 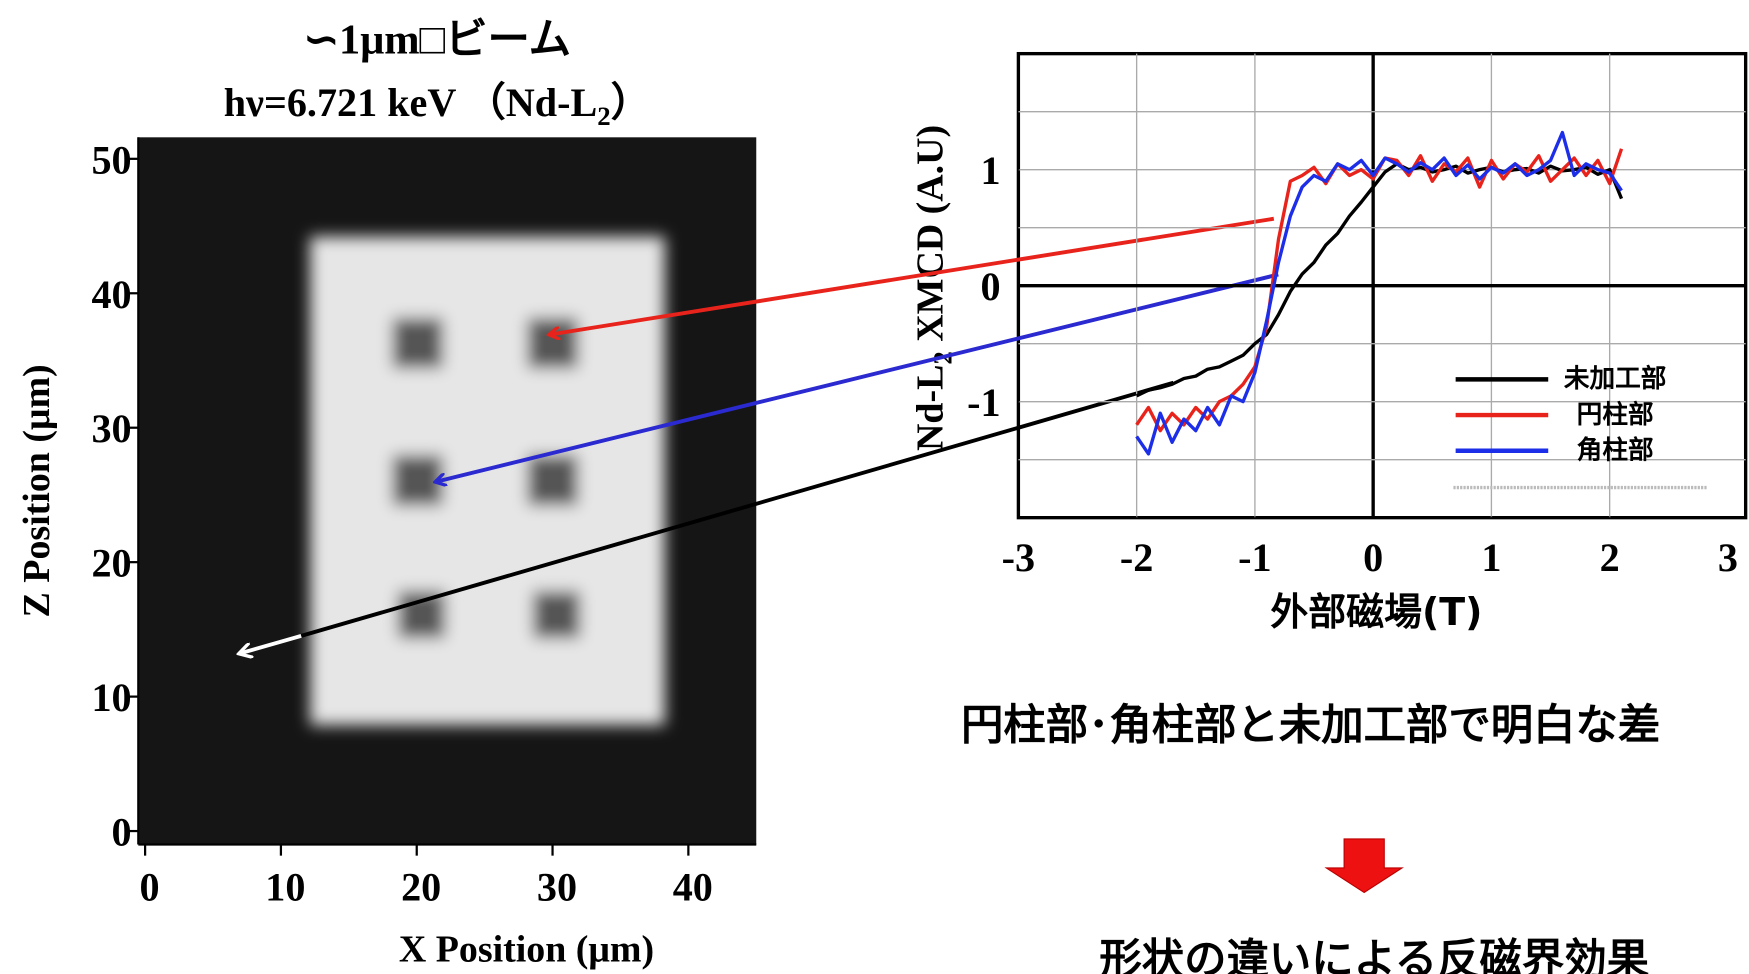 I want to click on x-tick-label: 20, so click(x=421, y=886).